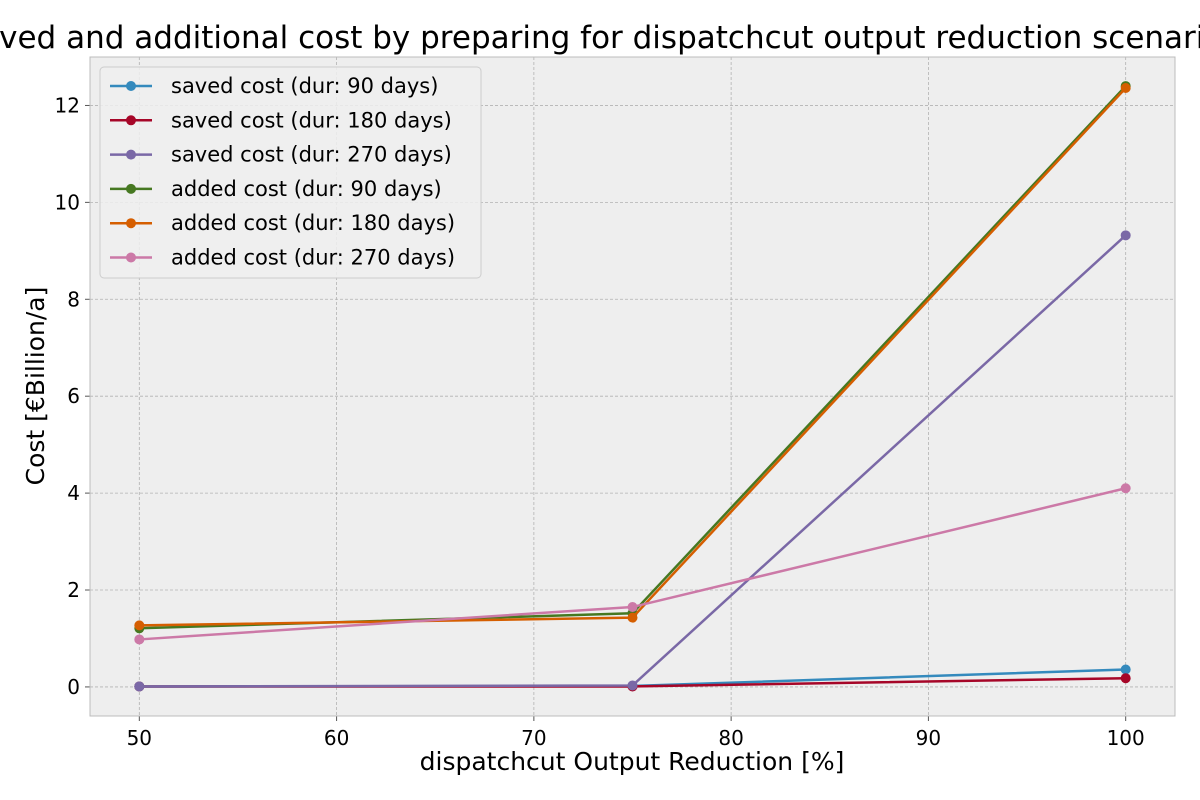 This screenshot has height=800, width=1200. What do you see at coordinates (311, 120) in the screenshot?
I see `legend-label: saved cost (dur: 180 days)` at bounding box center [311, 120].